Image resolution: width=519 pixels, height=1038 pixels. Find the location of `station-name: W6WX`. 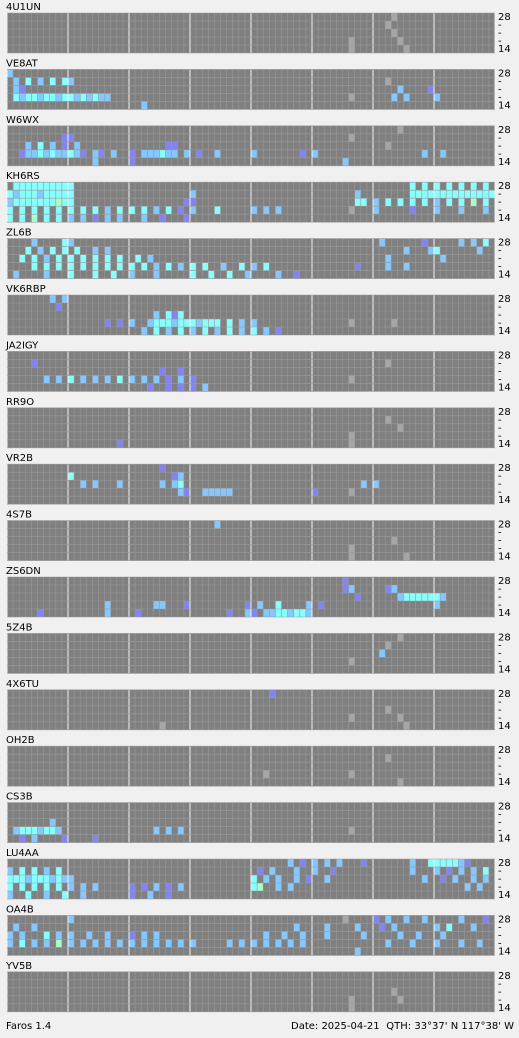

station-name: W6WX is located at coordinates (22, 120).